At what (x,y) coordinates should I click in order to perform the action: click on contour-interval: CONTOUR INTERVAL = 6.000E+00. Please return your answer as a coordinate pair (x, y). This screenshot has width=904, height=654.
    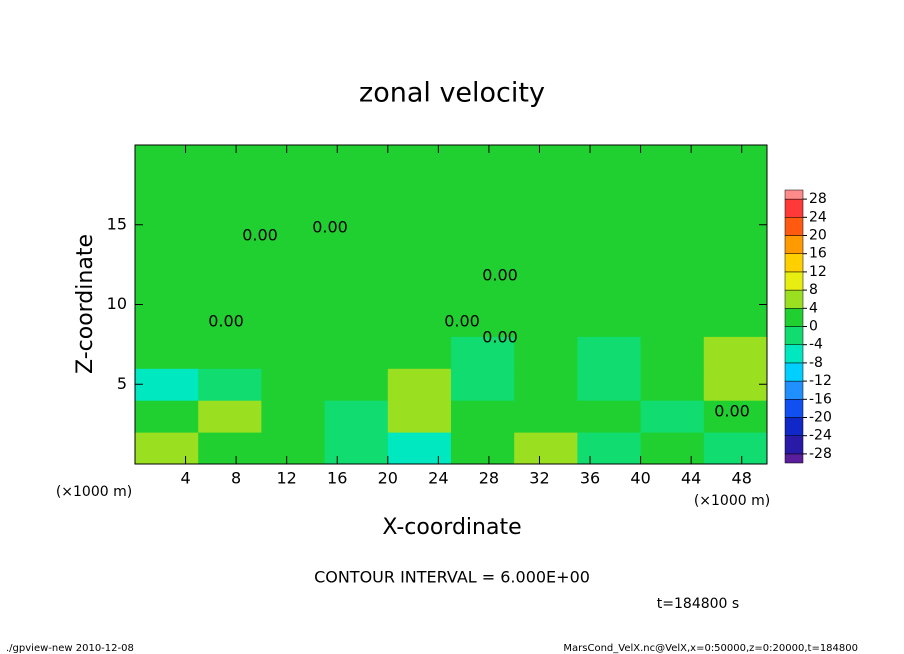
    Looking at the image, I should click on (452, 577).